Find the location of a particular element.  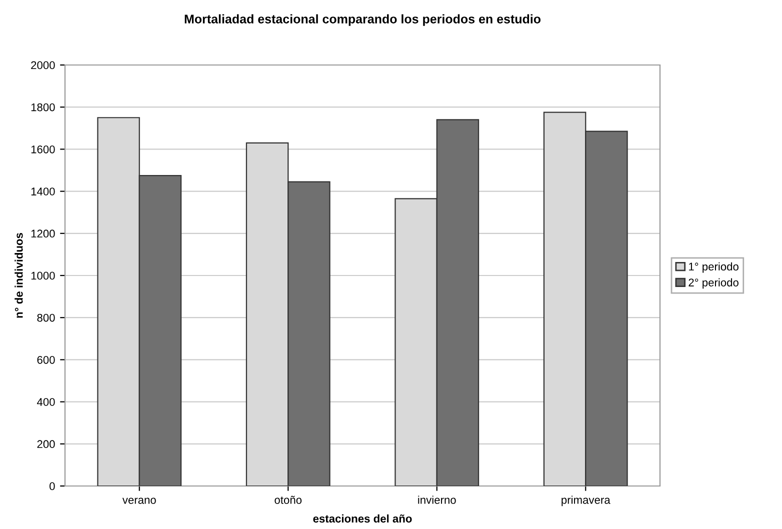

y-tick-label: 1400 is located at coordinates (43, 192).